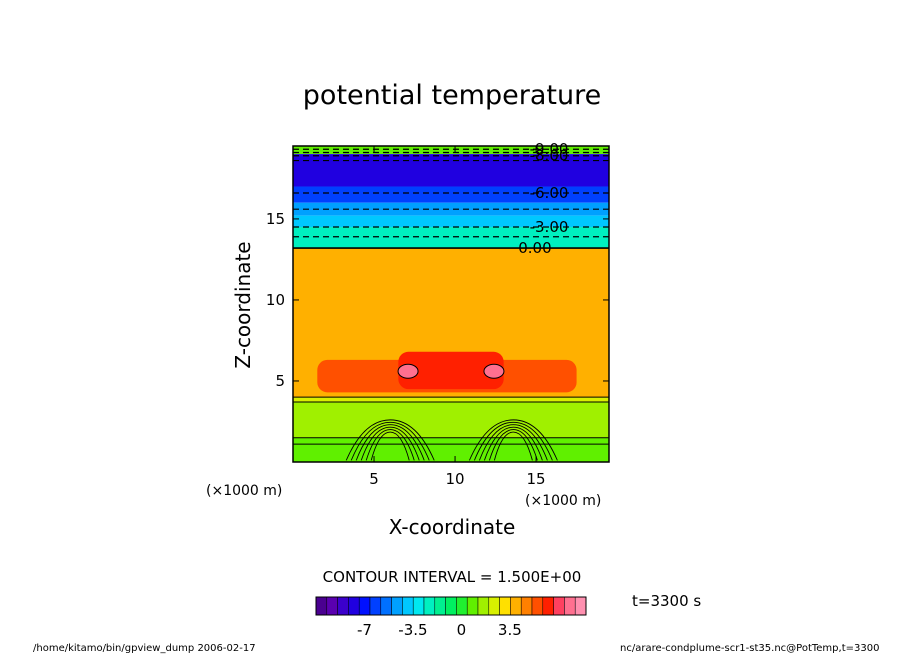 This screenshot has height=654, width=904. I want to click on colorbar-frame, so click(451, 606).